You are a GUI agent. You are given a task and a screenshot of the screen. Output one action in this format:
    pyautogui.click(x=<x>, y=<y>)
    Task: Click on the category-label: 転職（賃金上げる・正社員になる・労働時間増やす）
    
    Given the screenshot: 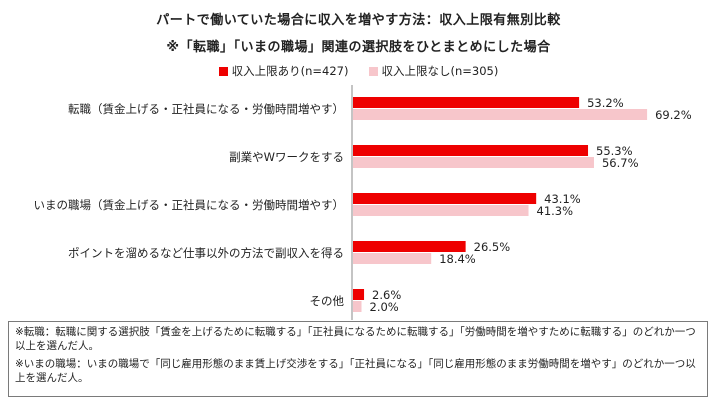 What is the action you would take?
    pyautogui.click(x=206, y=109)
    